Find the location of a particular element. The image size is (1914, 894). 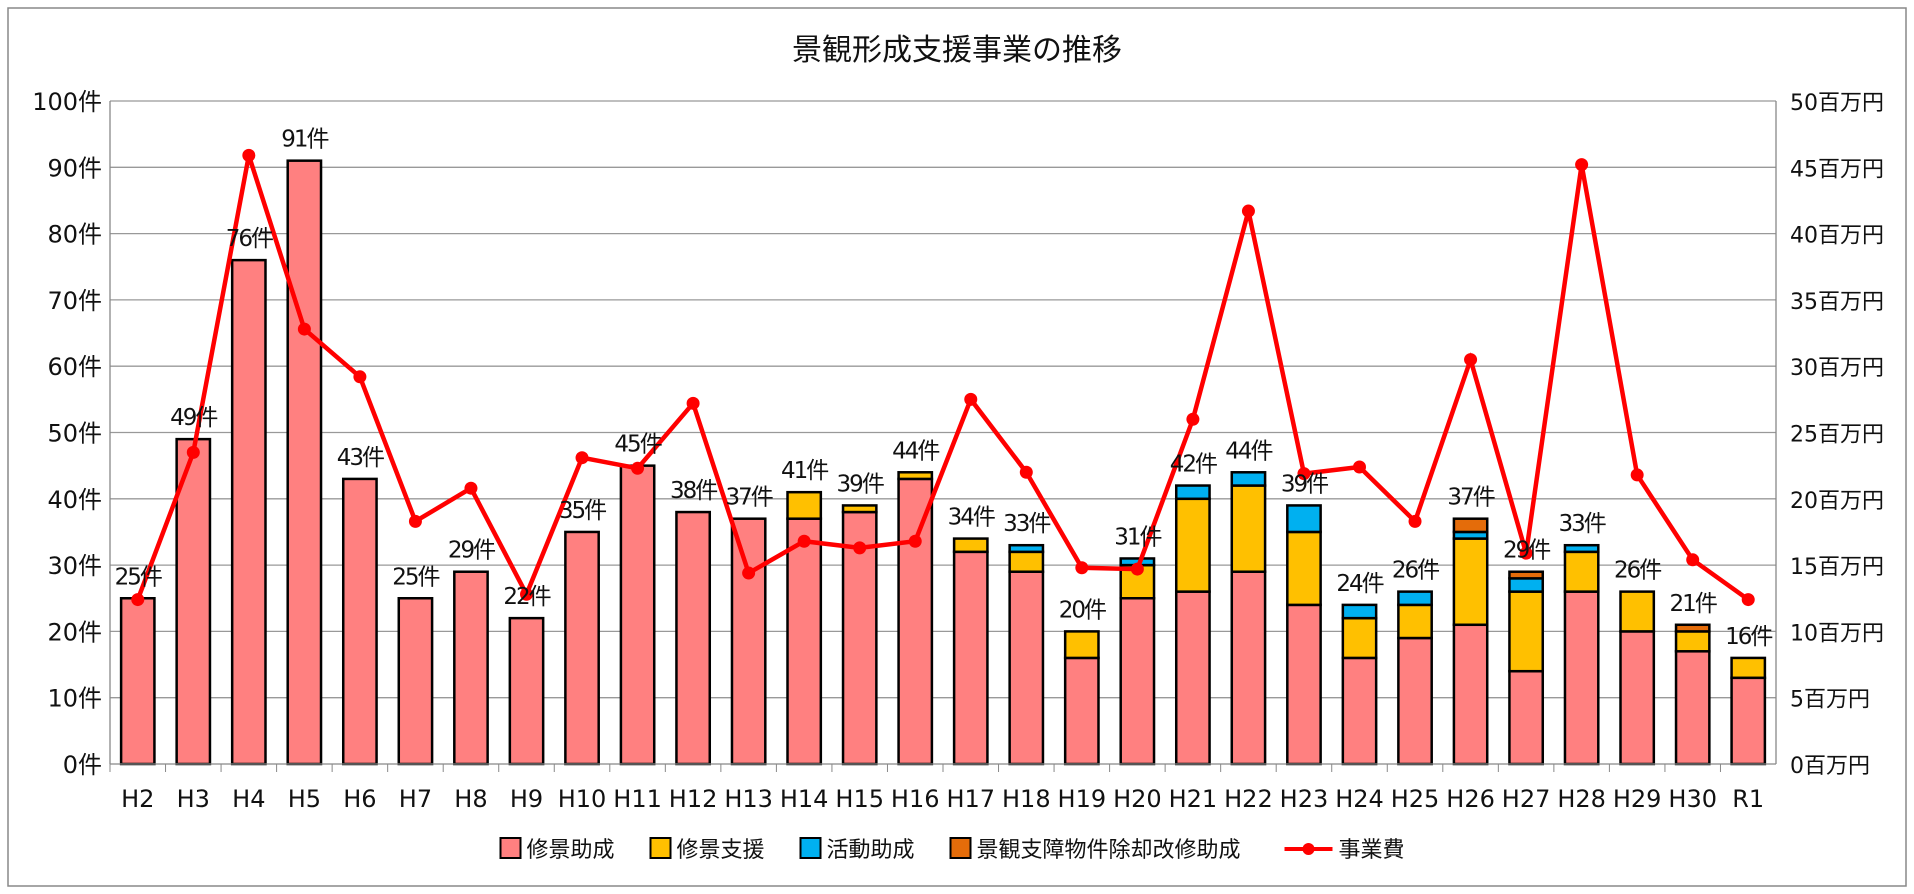

y-right-tick-label: 10百万円 is located at coordinates (1837, 633).